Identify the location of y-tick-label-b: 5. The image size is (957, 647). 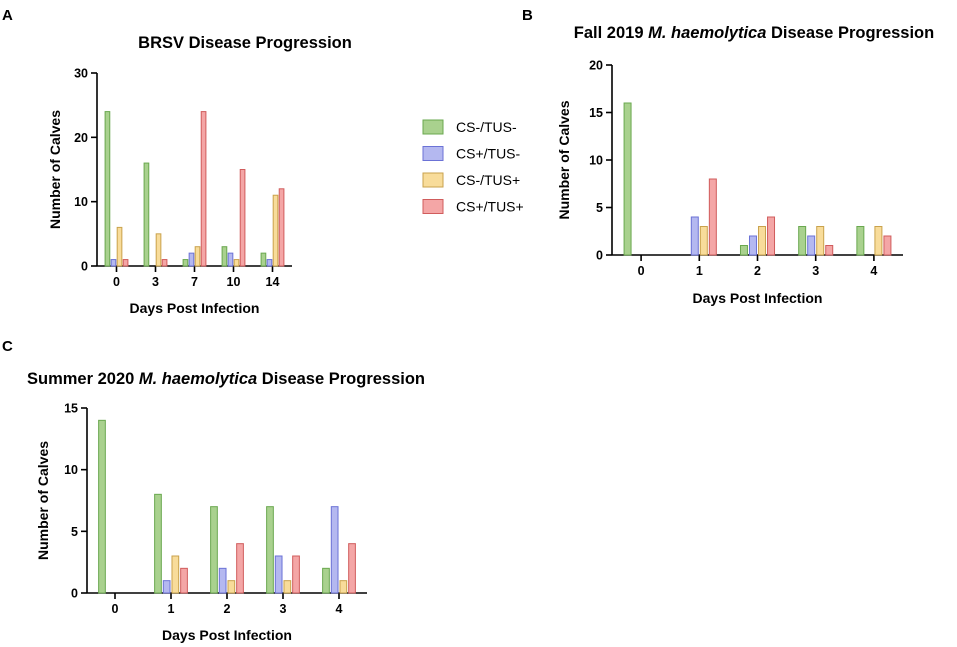
(599, 208).